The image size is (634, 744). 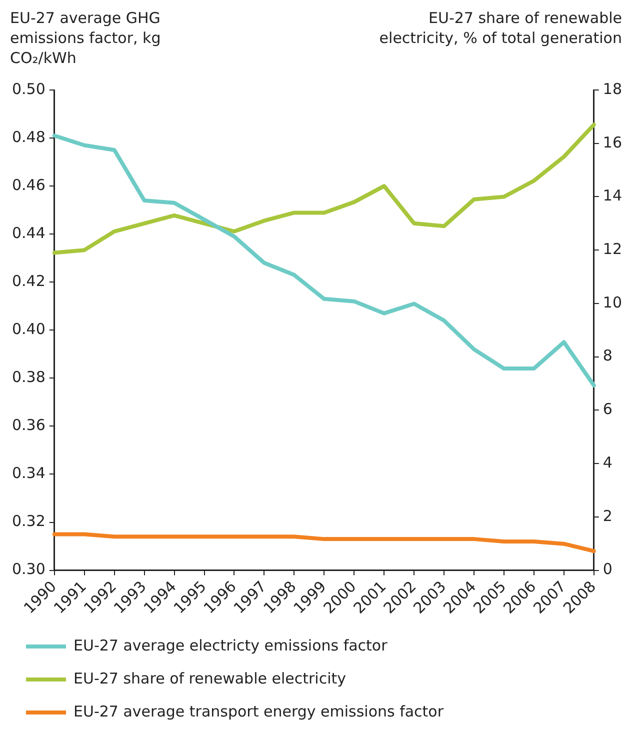 I want to click on y-tick-label: 0.48, so click(x=29, y=137).